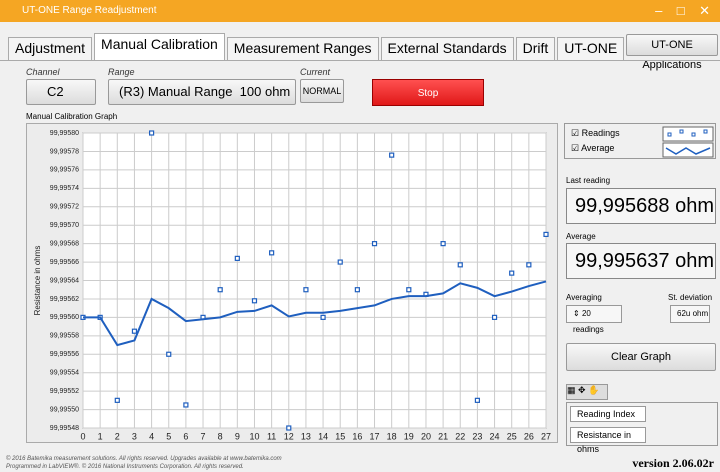 This screenshot has width=720, height=472. What do you see at coordinates (220, 436) in the screenshot?
I see `x-tick-label: 8` at bounding box center [220, 436].